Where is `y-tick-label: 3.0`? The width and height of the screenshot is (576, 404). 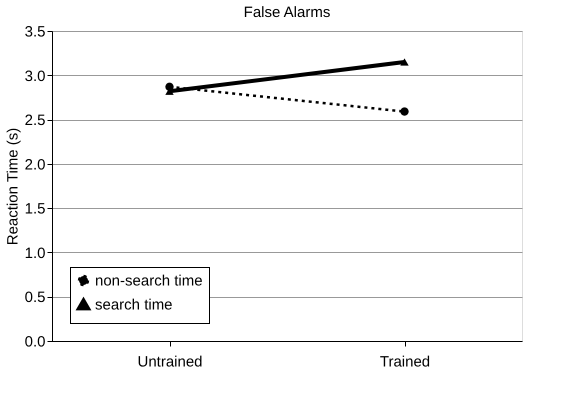 y-tick-label: 3.0 is located at coordinates (35, 76).